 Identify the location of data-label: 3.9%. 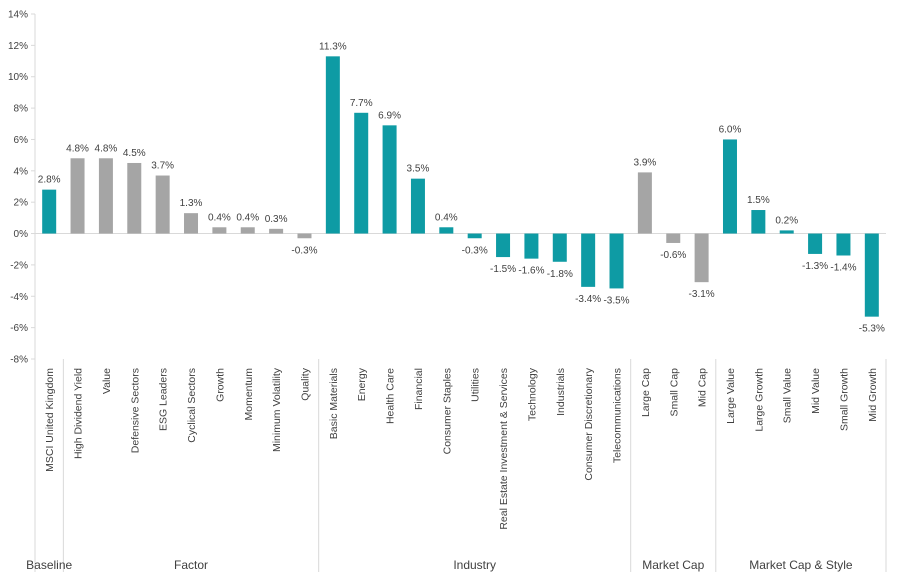
(644, 162).